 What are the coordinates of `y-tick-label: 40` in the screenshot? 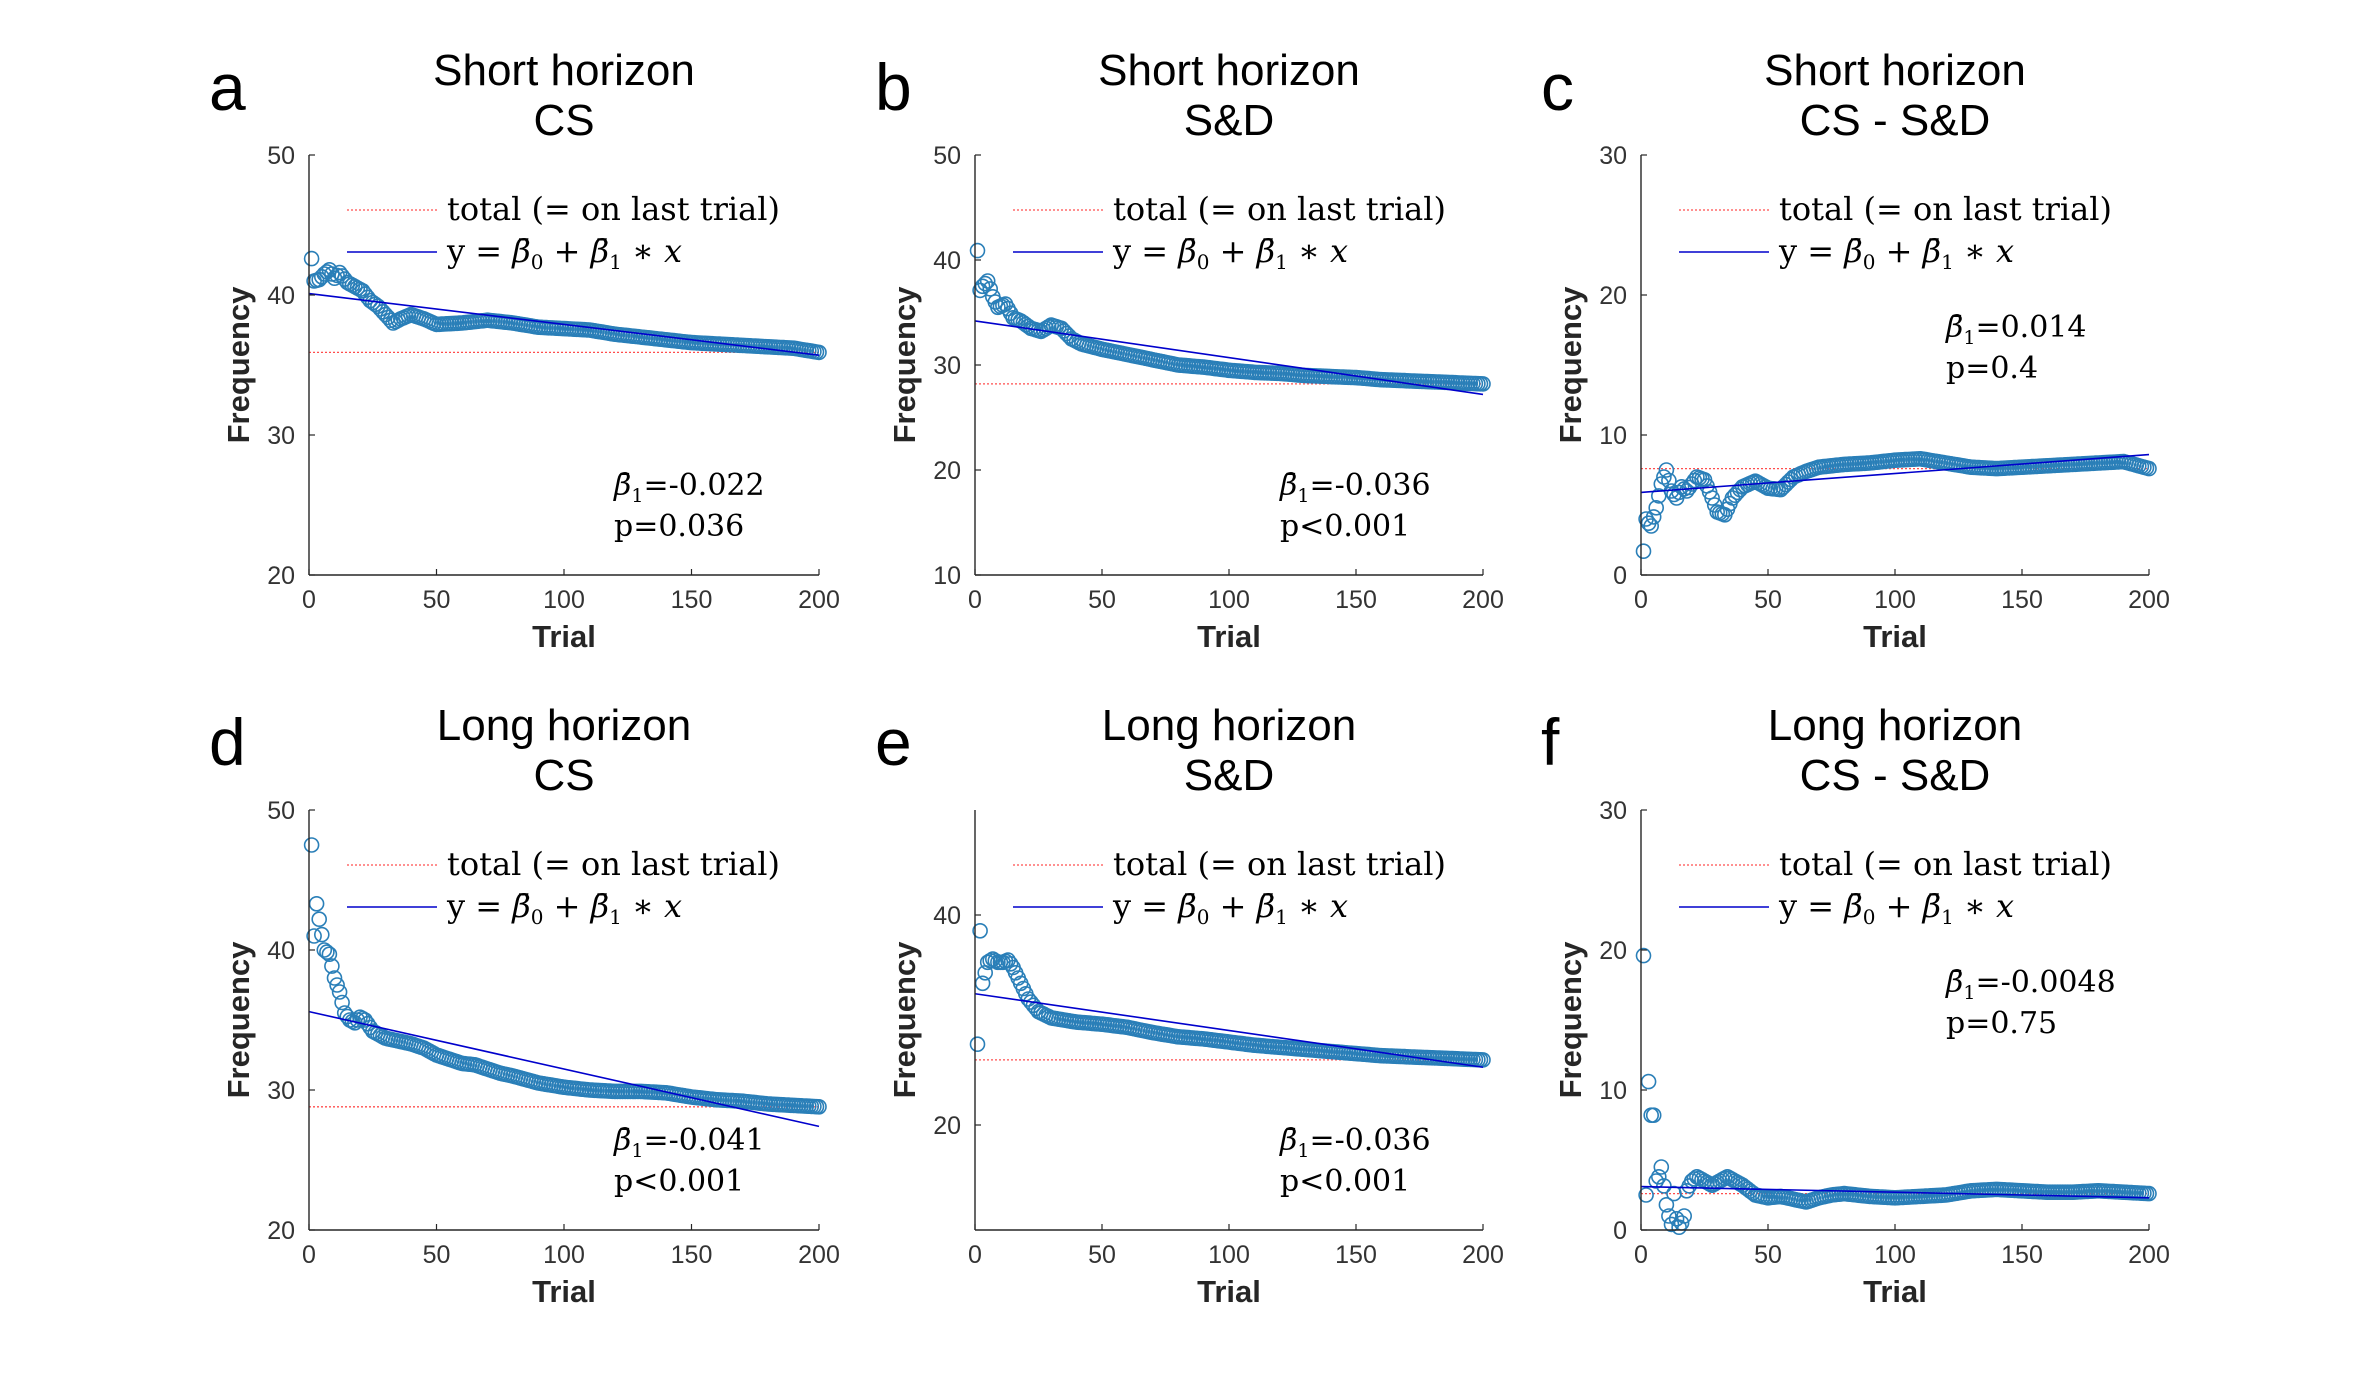 It's located at (947, 261).